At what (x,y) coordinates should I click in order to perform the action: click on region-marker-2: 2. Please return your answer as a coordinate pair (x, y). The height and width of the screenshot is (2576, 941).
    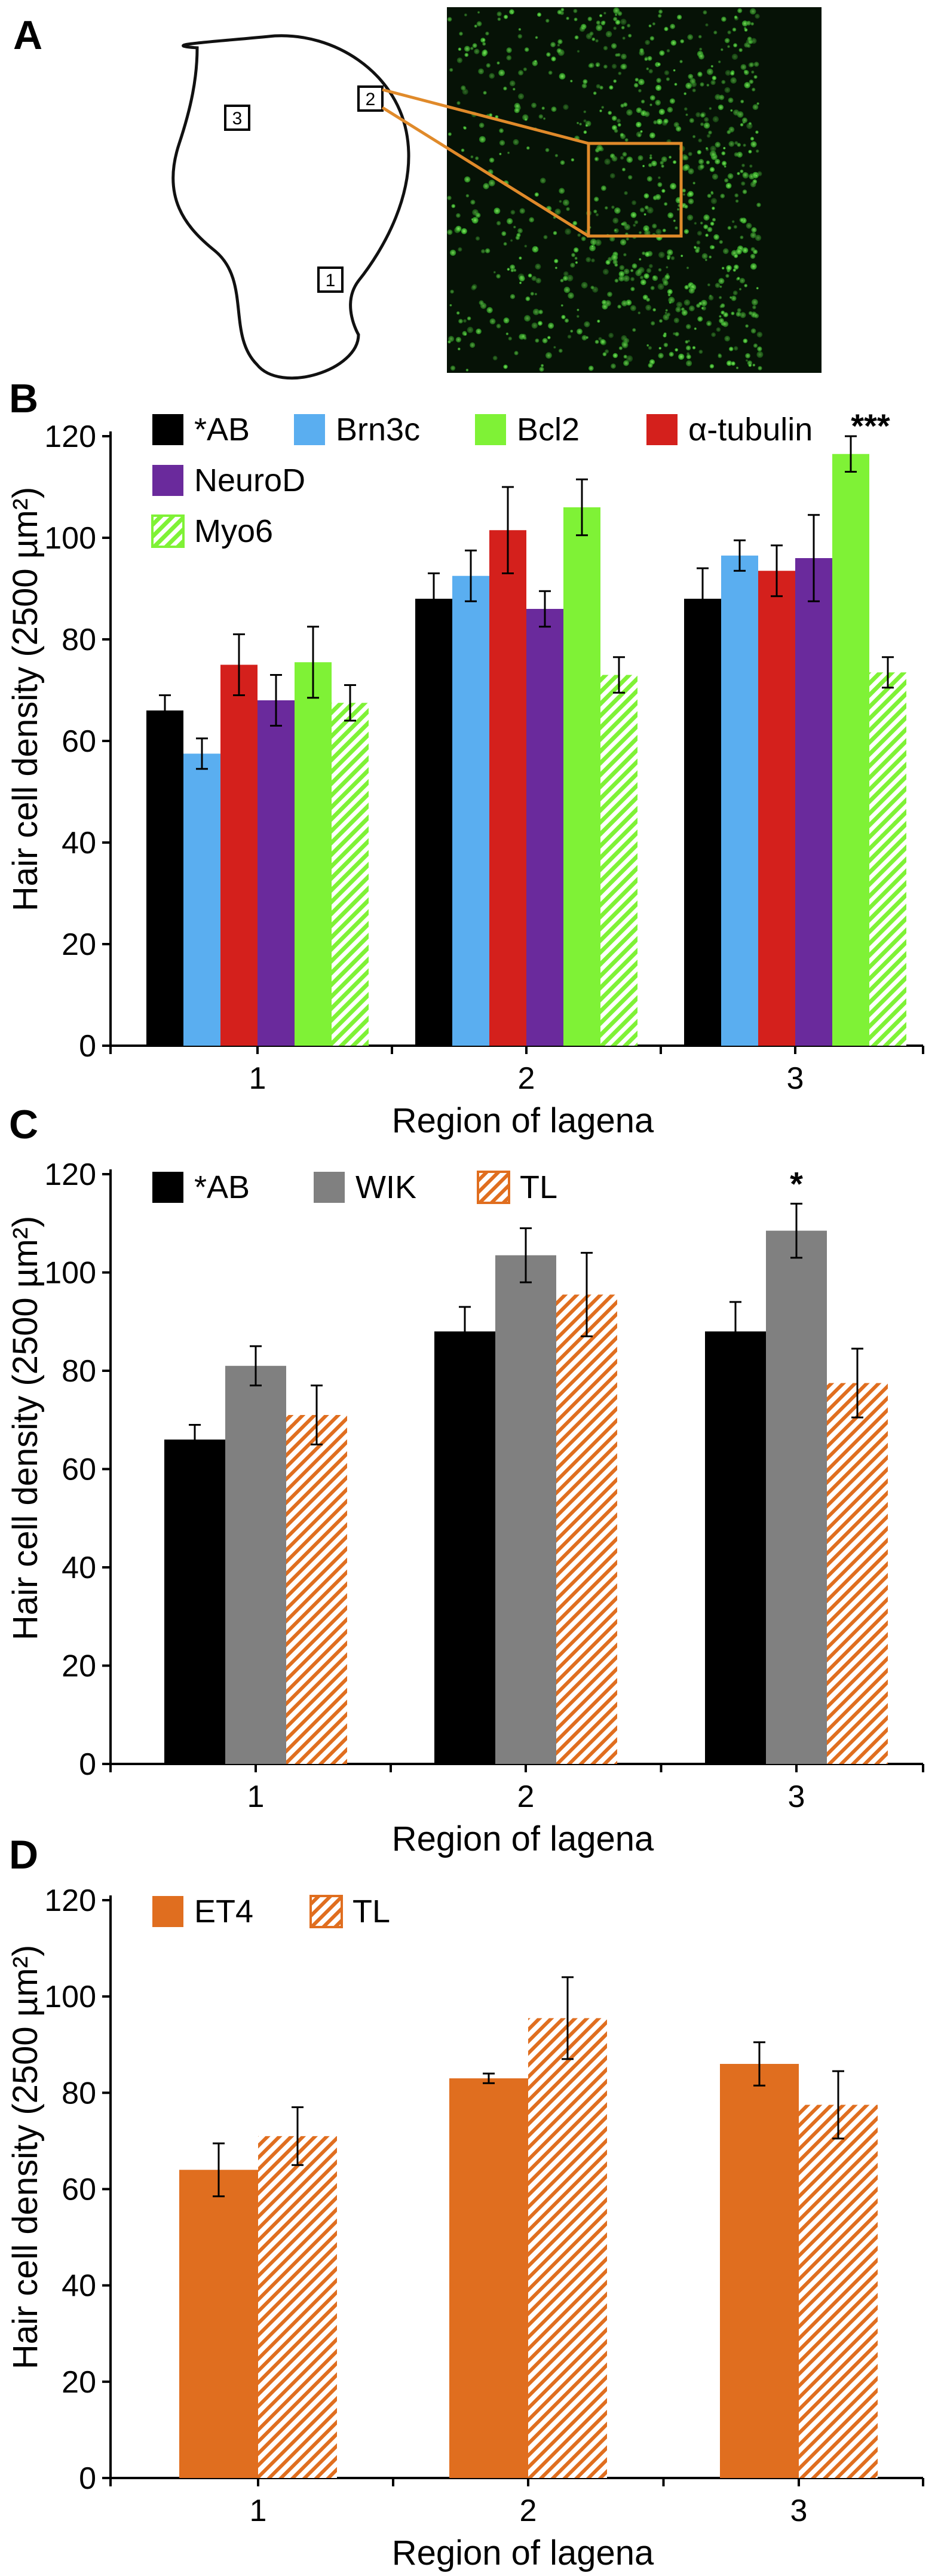
    Looking at the image, I should click on (370, 99).